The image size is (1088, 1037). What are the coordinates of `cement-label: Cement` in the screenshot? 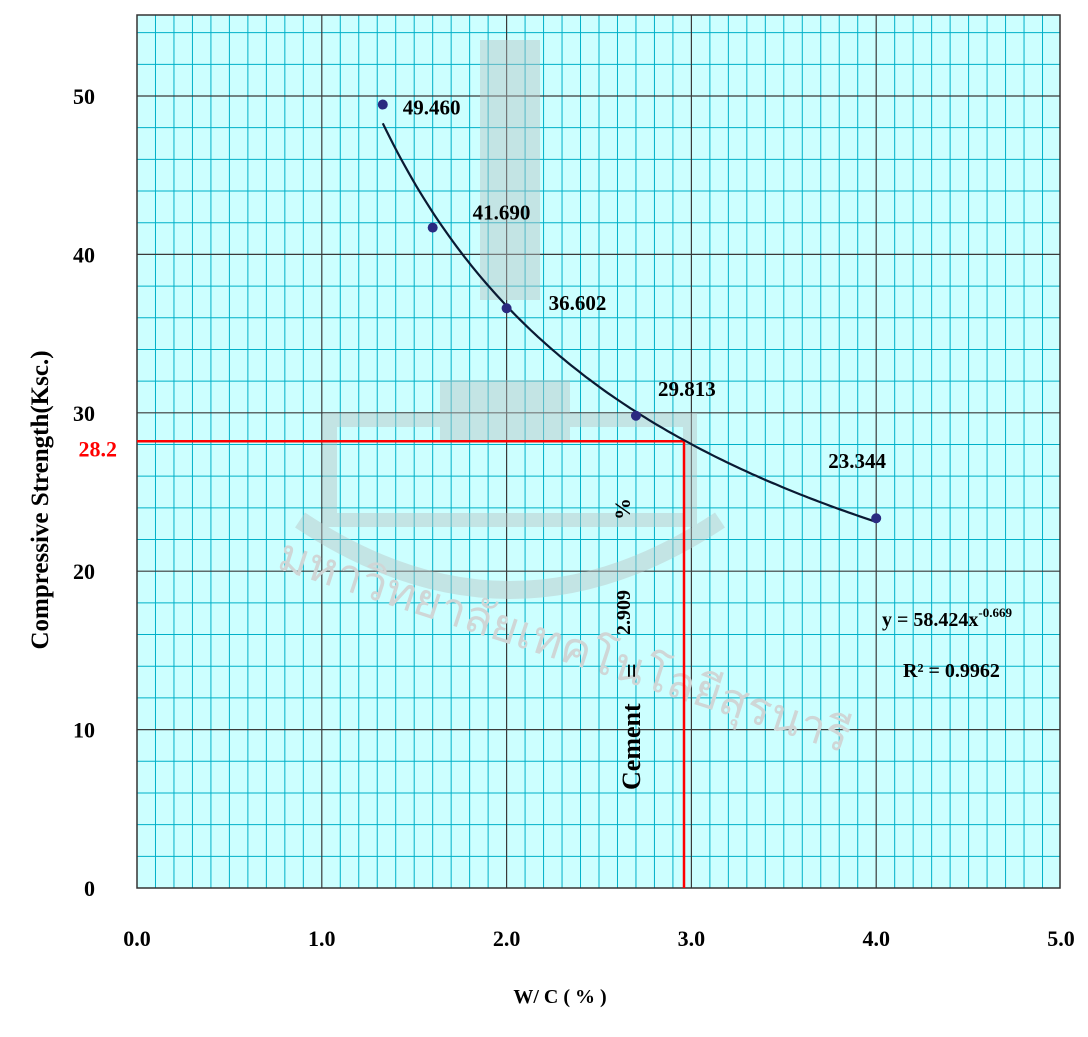 It's located at (631, 746).